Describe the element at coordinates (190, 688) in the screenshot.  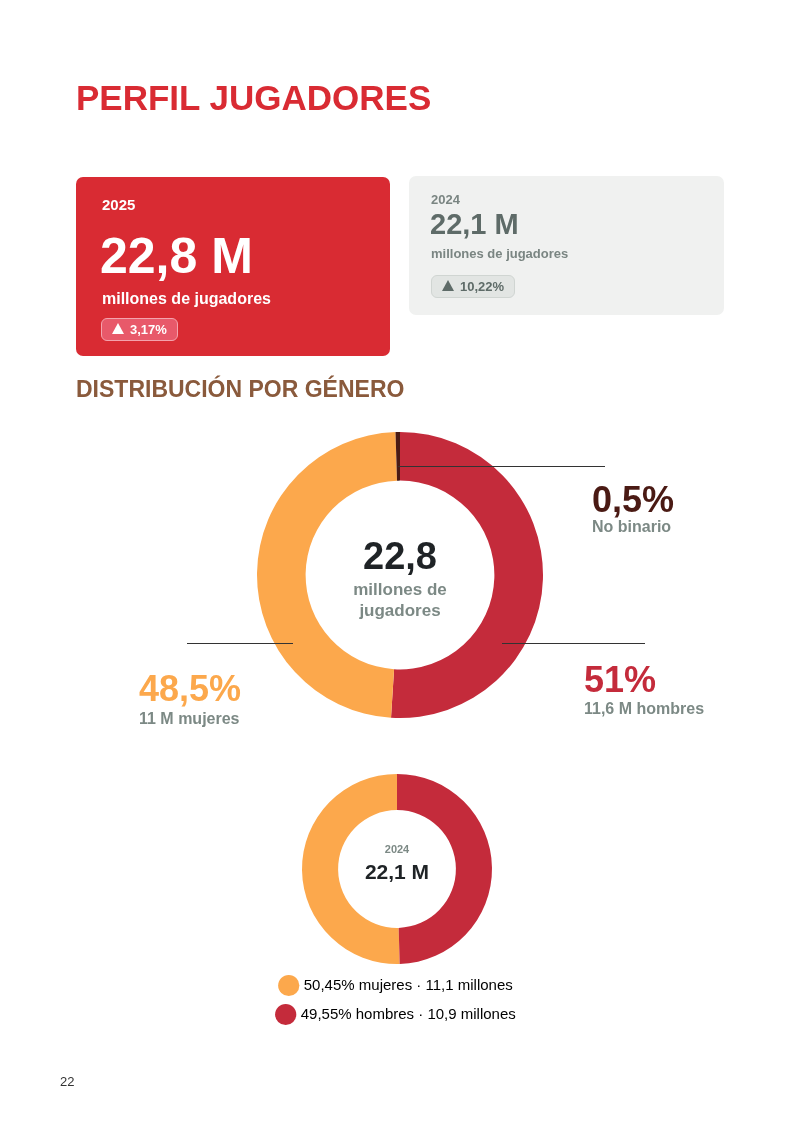
I see `data-label: 48,5%` at that location.